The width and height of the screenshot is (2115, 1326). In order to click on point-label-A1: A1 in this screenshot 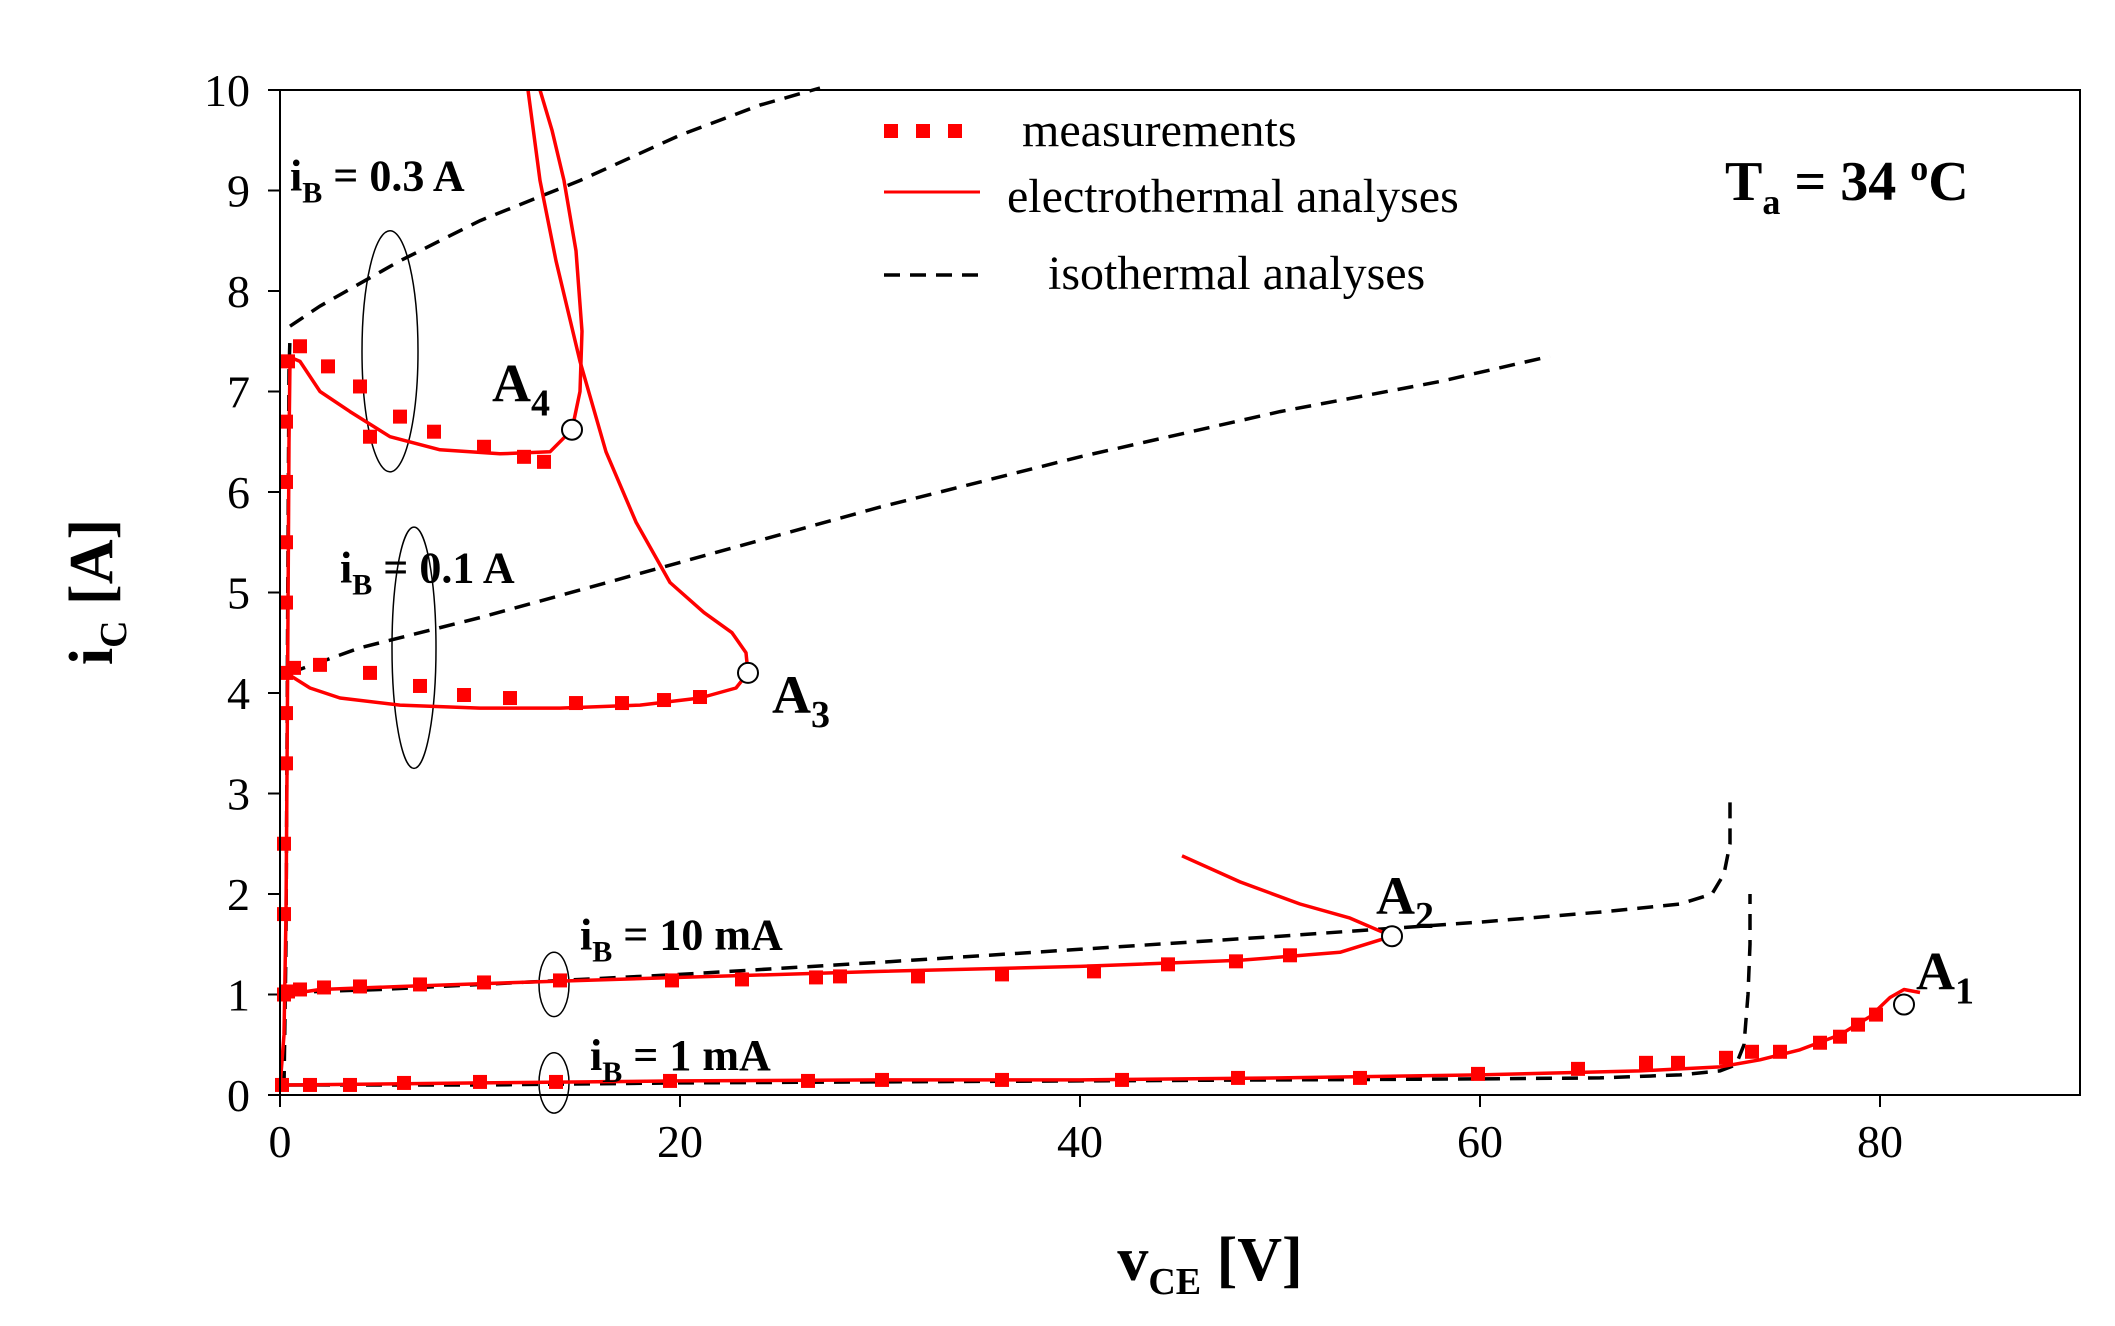, I will do `click(1945, 976)`.